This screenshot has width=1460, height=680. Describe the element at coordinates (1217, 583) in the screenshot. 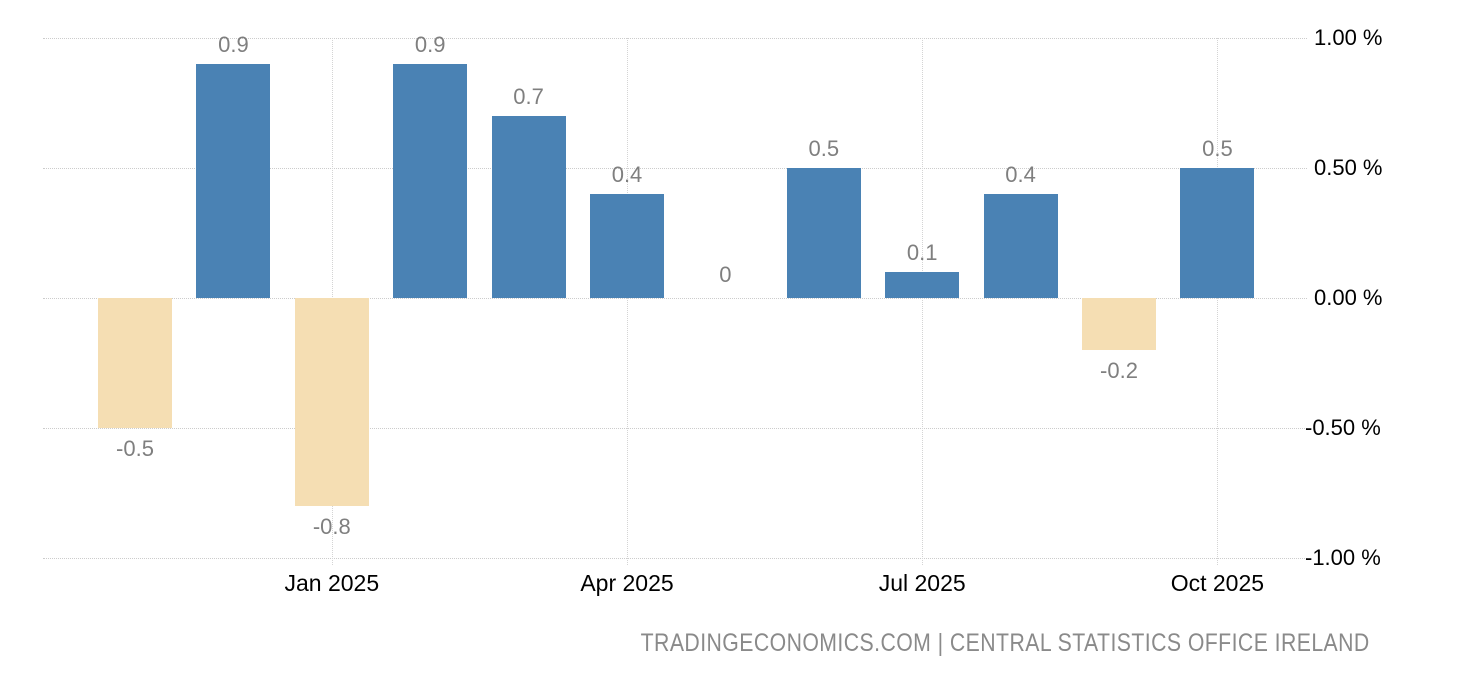

I see `x-tick-label: Oct 2025` at that location.